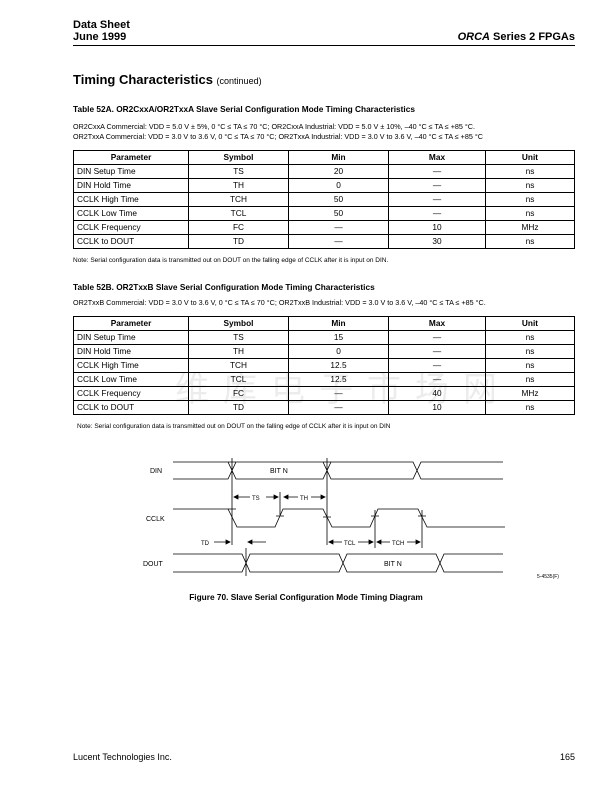 The width and height of the screenshot is (612, 792). I want to click on table-row: CCLK Frequency FC —40 MHz, so click(324, 393).